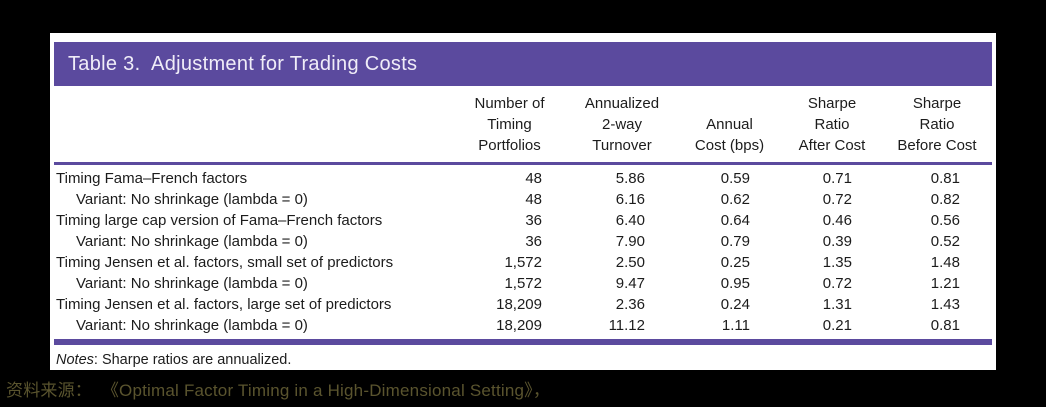 Image resolution: width=1046 pixels, height=407 pixels. Describe the element at coordinates (523, 360) in the screenshot. I see `table-notes: Notes: Sharpe ratios are annualized.` at that location.